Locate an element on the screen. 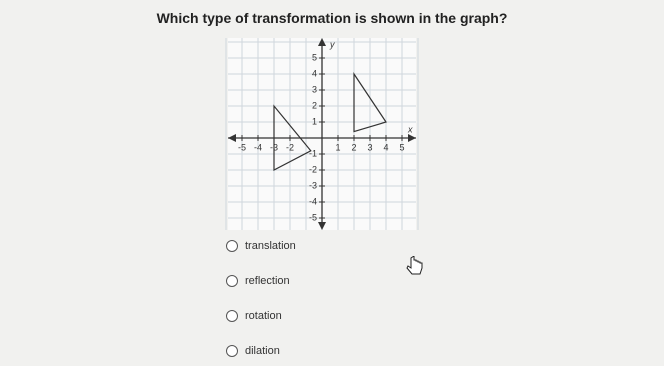  y-tick-label: 2 is located at coordinates (314, 105).